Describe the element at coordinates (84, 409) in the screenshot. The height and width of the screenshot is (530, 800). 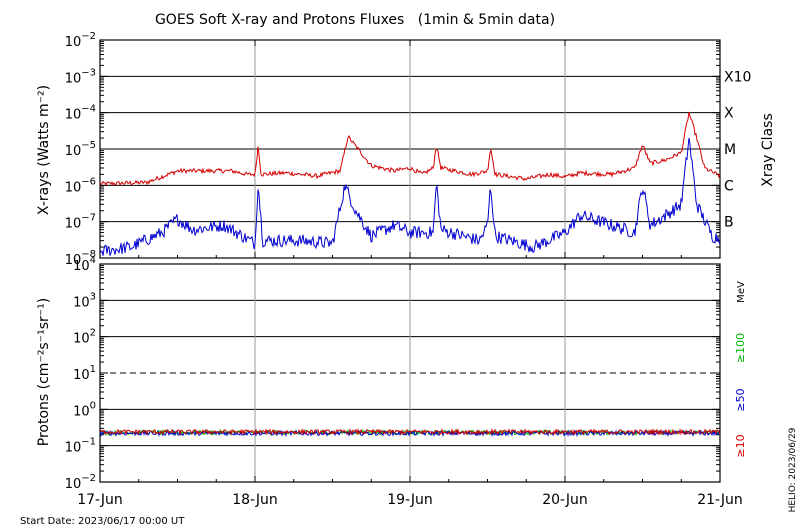
I see `y-tick-label: 10⁰` at that location.